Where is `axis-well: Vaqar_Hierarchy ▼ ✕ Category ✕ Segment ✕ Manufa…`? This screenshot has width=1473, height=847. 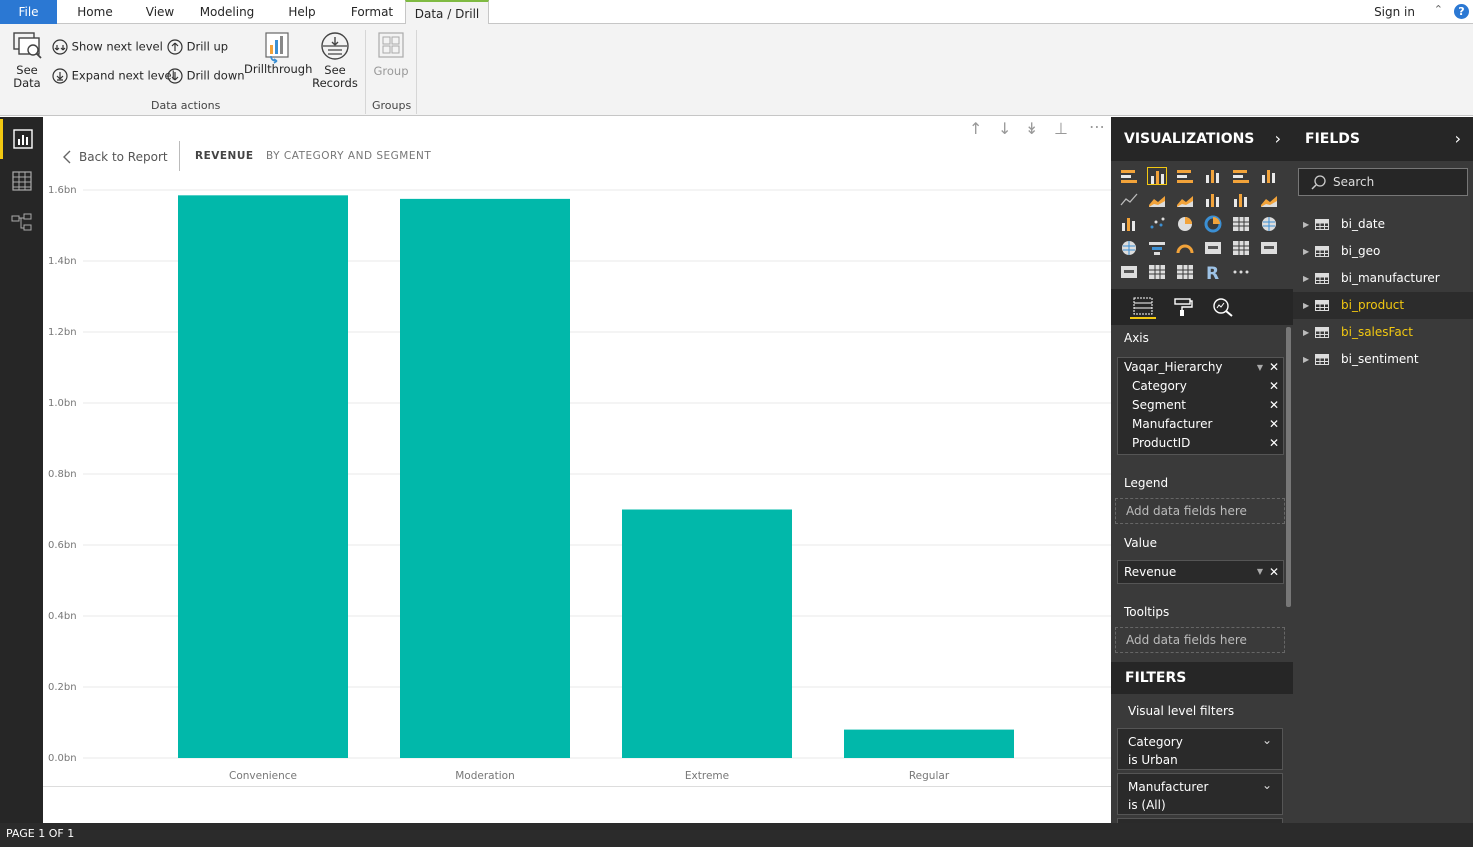 axis-well: Vaqar_Hierarchy ▼ ✕ Category ✕ Segment ✕ Manufa… is located at coordinates (1200, 406).